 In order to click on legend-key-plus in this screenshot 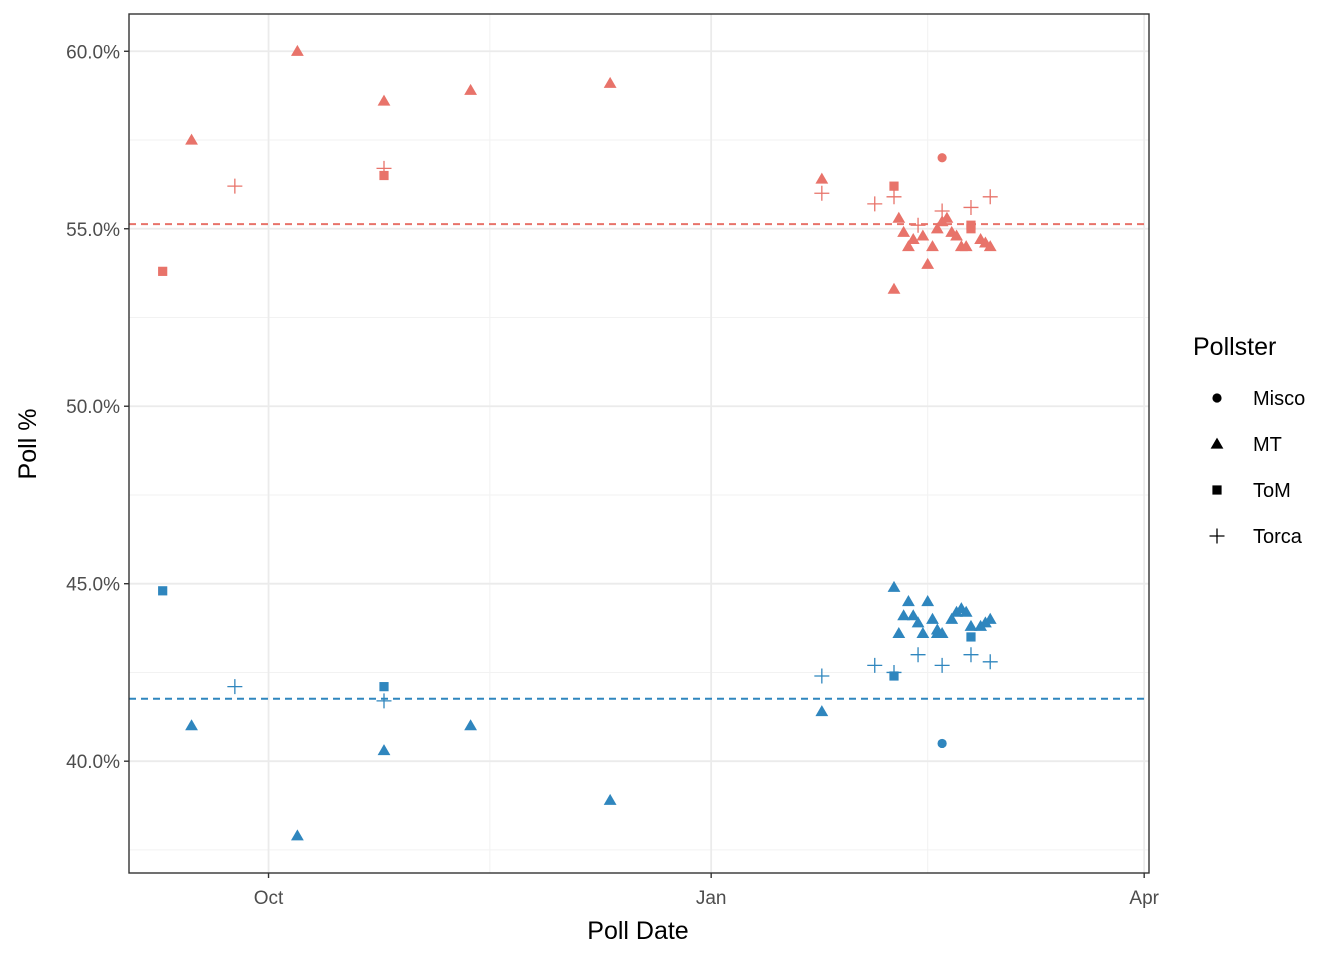, I will do `click(1217, 536)`.